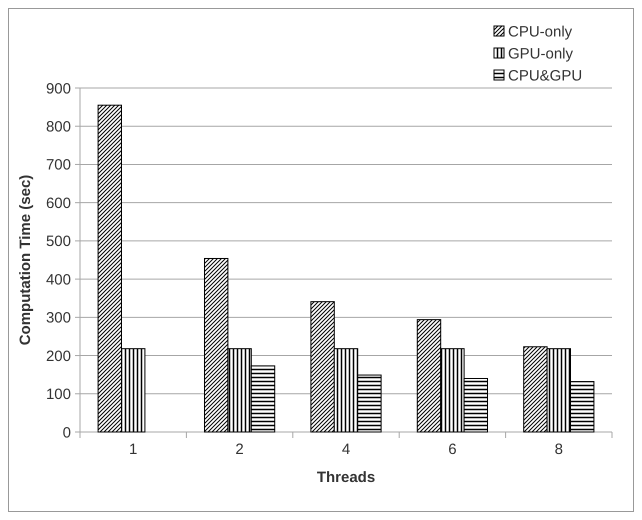 The height and width of the screenshot is (520, 642). What do you see at coordinates (58, 203) in the screenshot?
I see `y-tick-label: 600` at bounding box center [58, 203].